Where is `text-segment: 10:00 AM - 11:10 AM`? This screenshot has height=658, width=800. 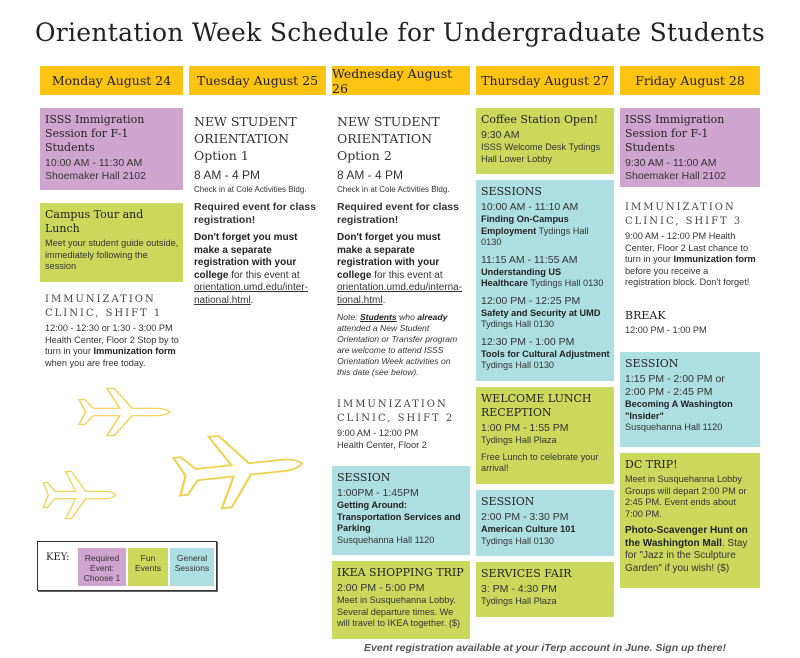 text-segment: 10:00 AM - 11:10 AM is located at coordinates (530, 207).